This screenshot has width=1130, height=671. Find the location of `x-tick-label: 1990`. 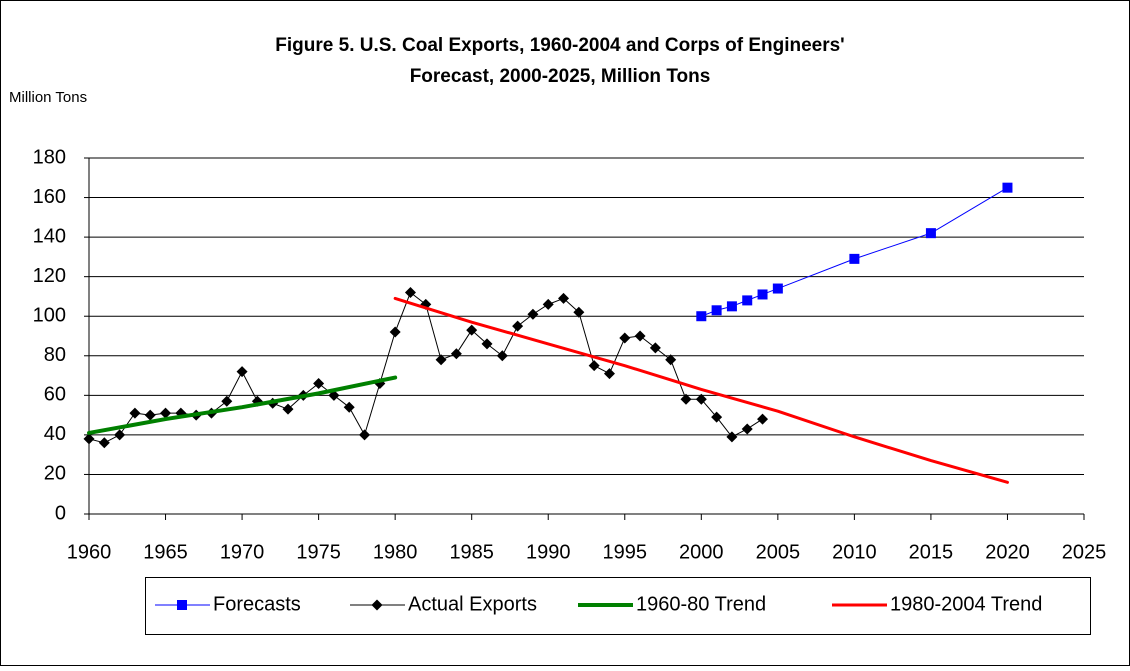

x-tick-label: 1990 is located at coordinates (548, 552).